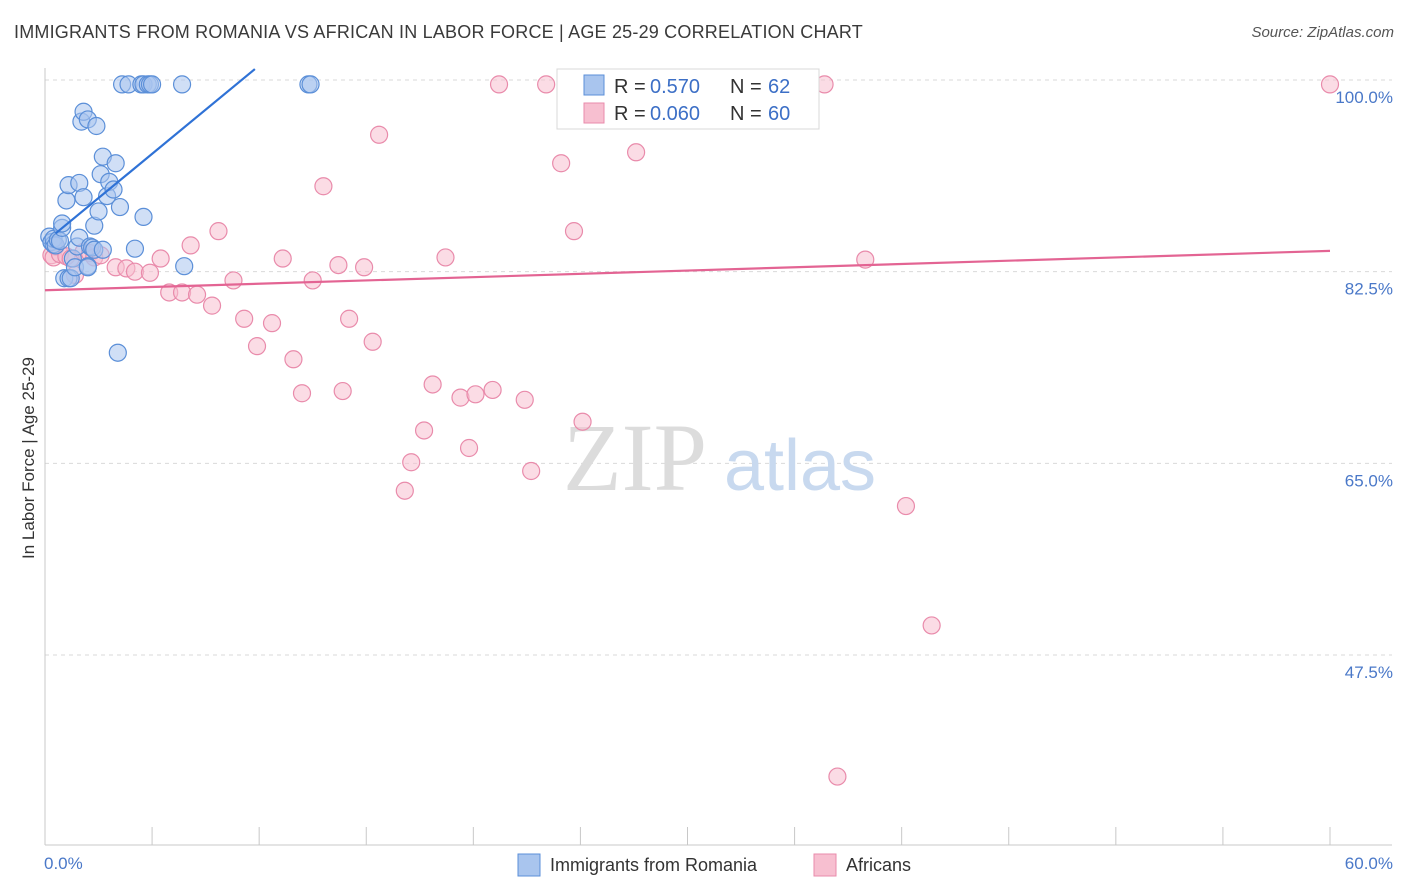  I want to click on romania-trend-line, so click(155, 151).